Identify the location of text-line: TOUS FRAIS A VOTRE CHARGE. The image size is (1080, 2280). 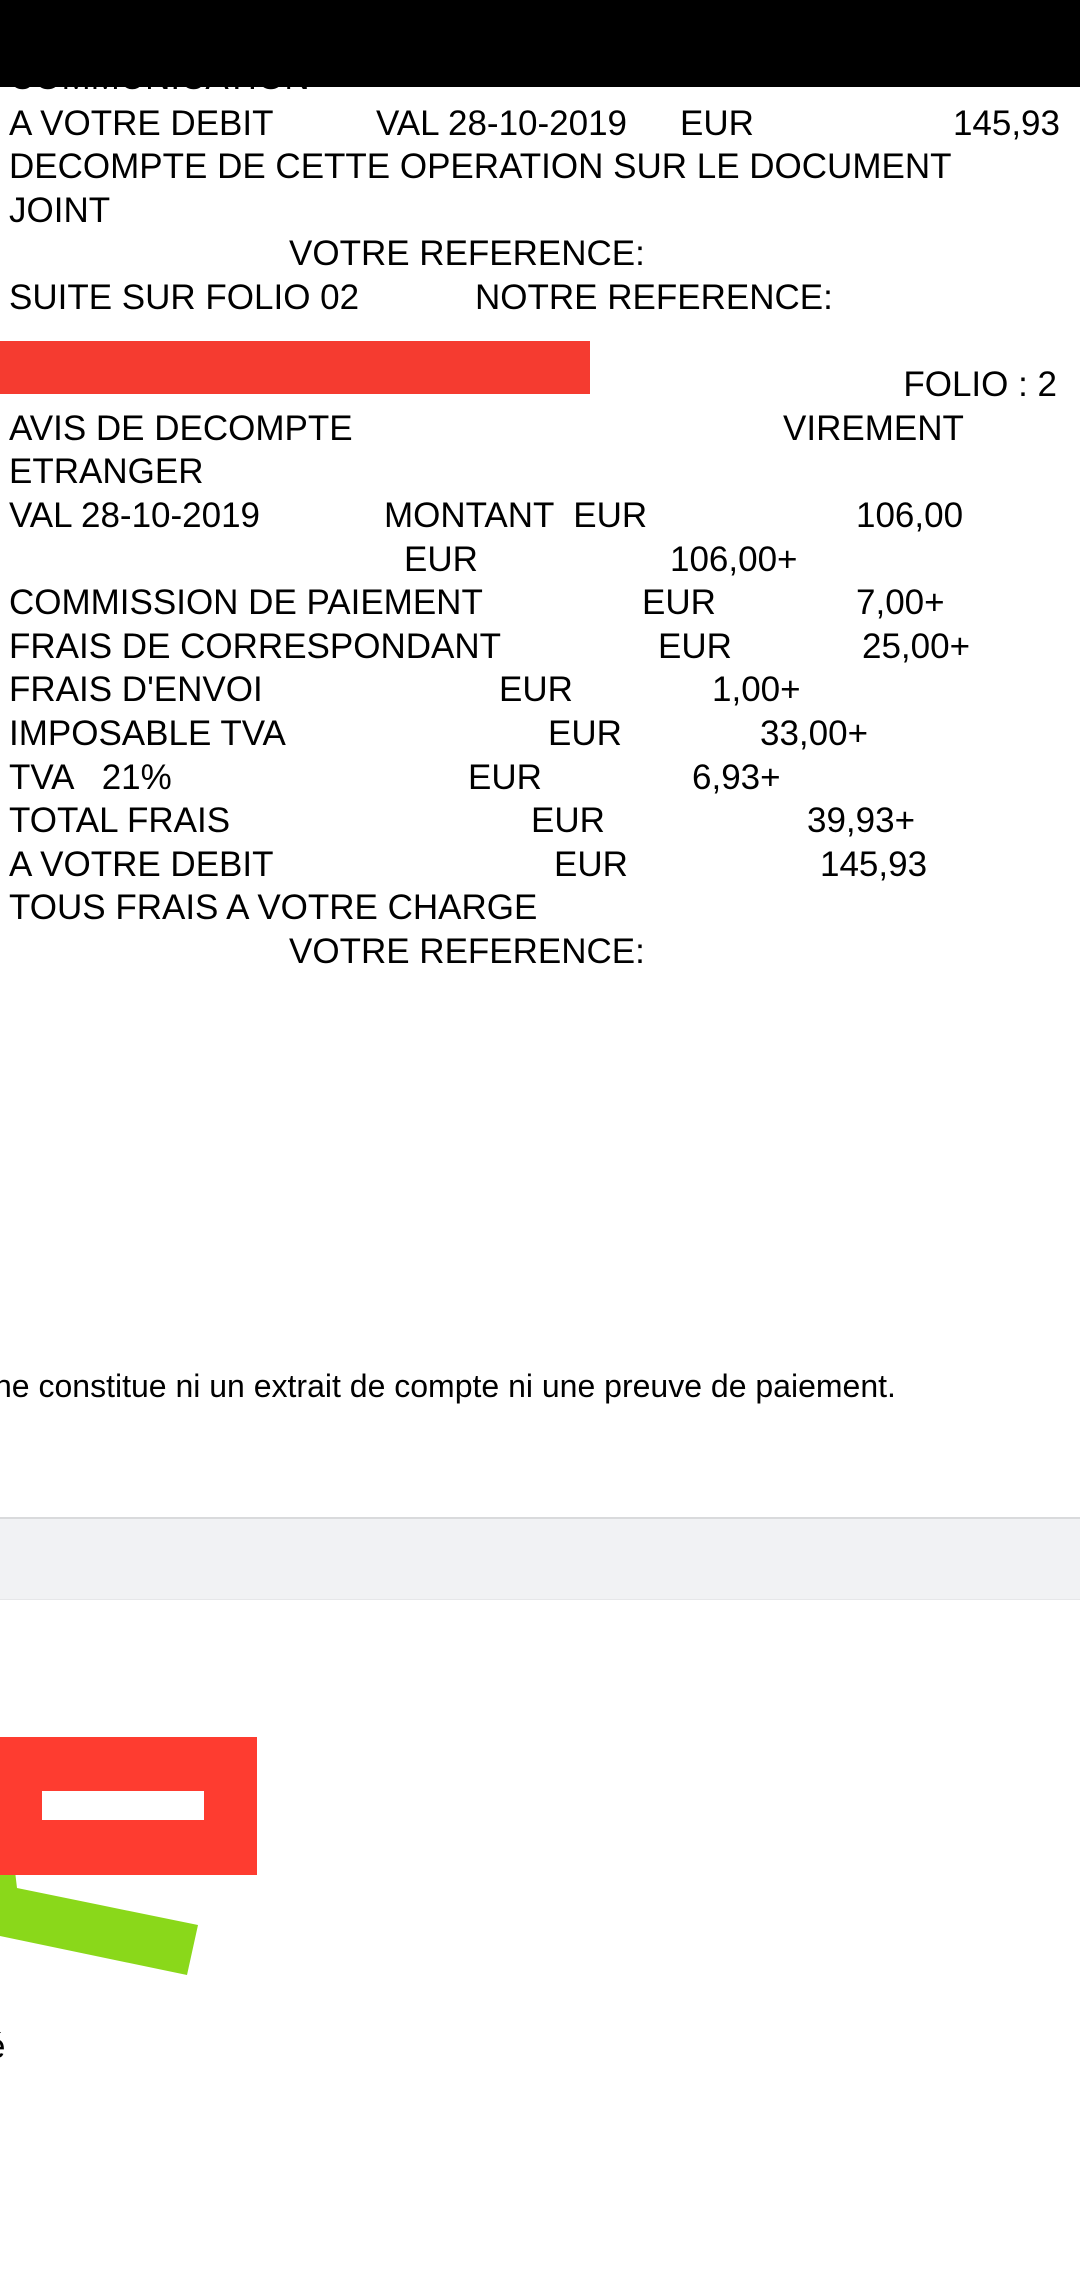
(273, 907).